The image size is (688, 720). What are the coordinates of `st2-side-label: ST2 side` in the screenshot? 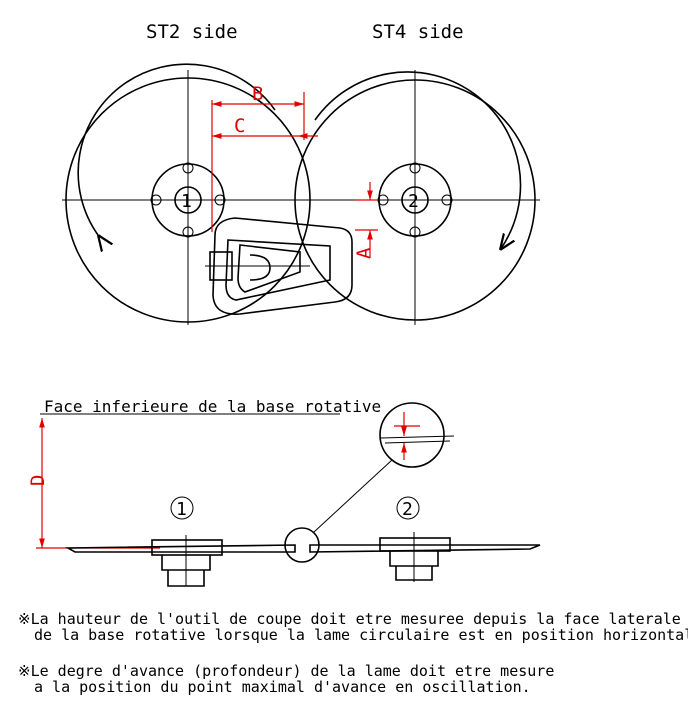 It's located at (192, 32).